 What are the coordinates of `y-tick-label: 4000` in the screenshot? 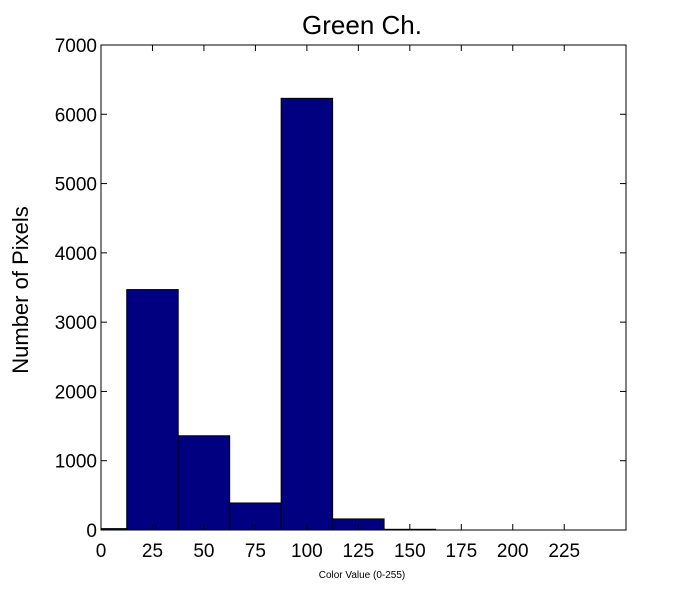 It's located at (76, 254).